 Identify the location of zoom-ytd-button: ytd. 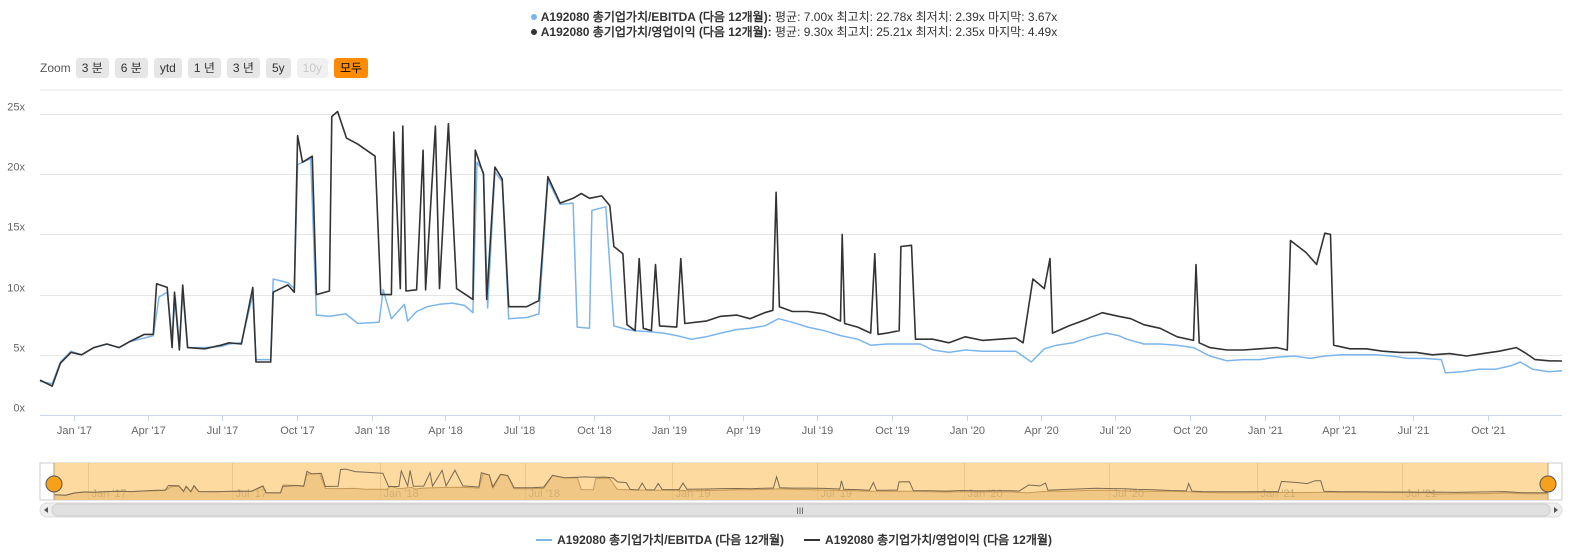
(167, 68).